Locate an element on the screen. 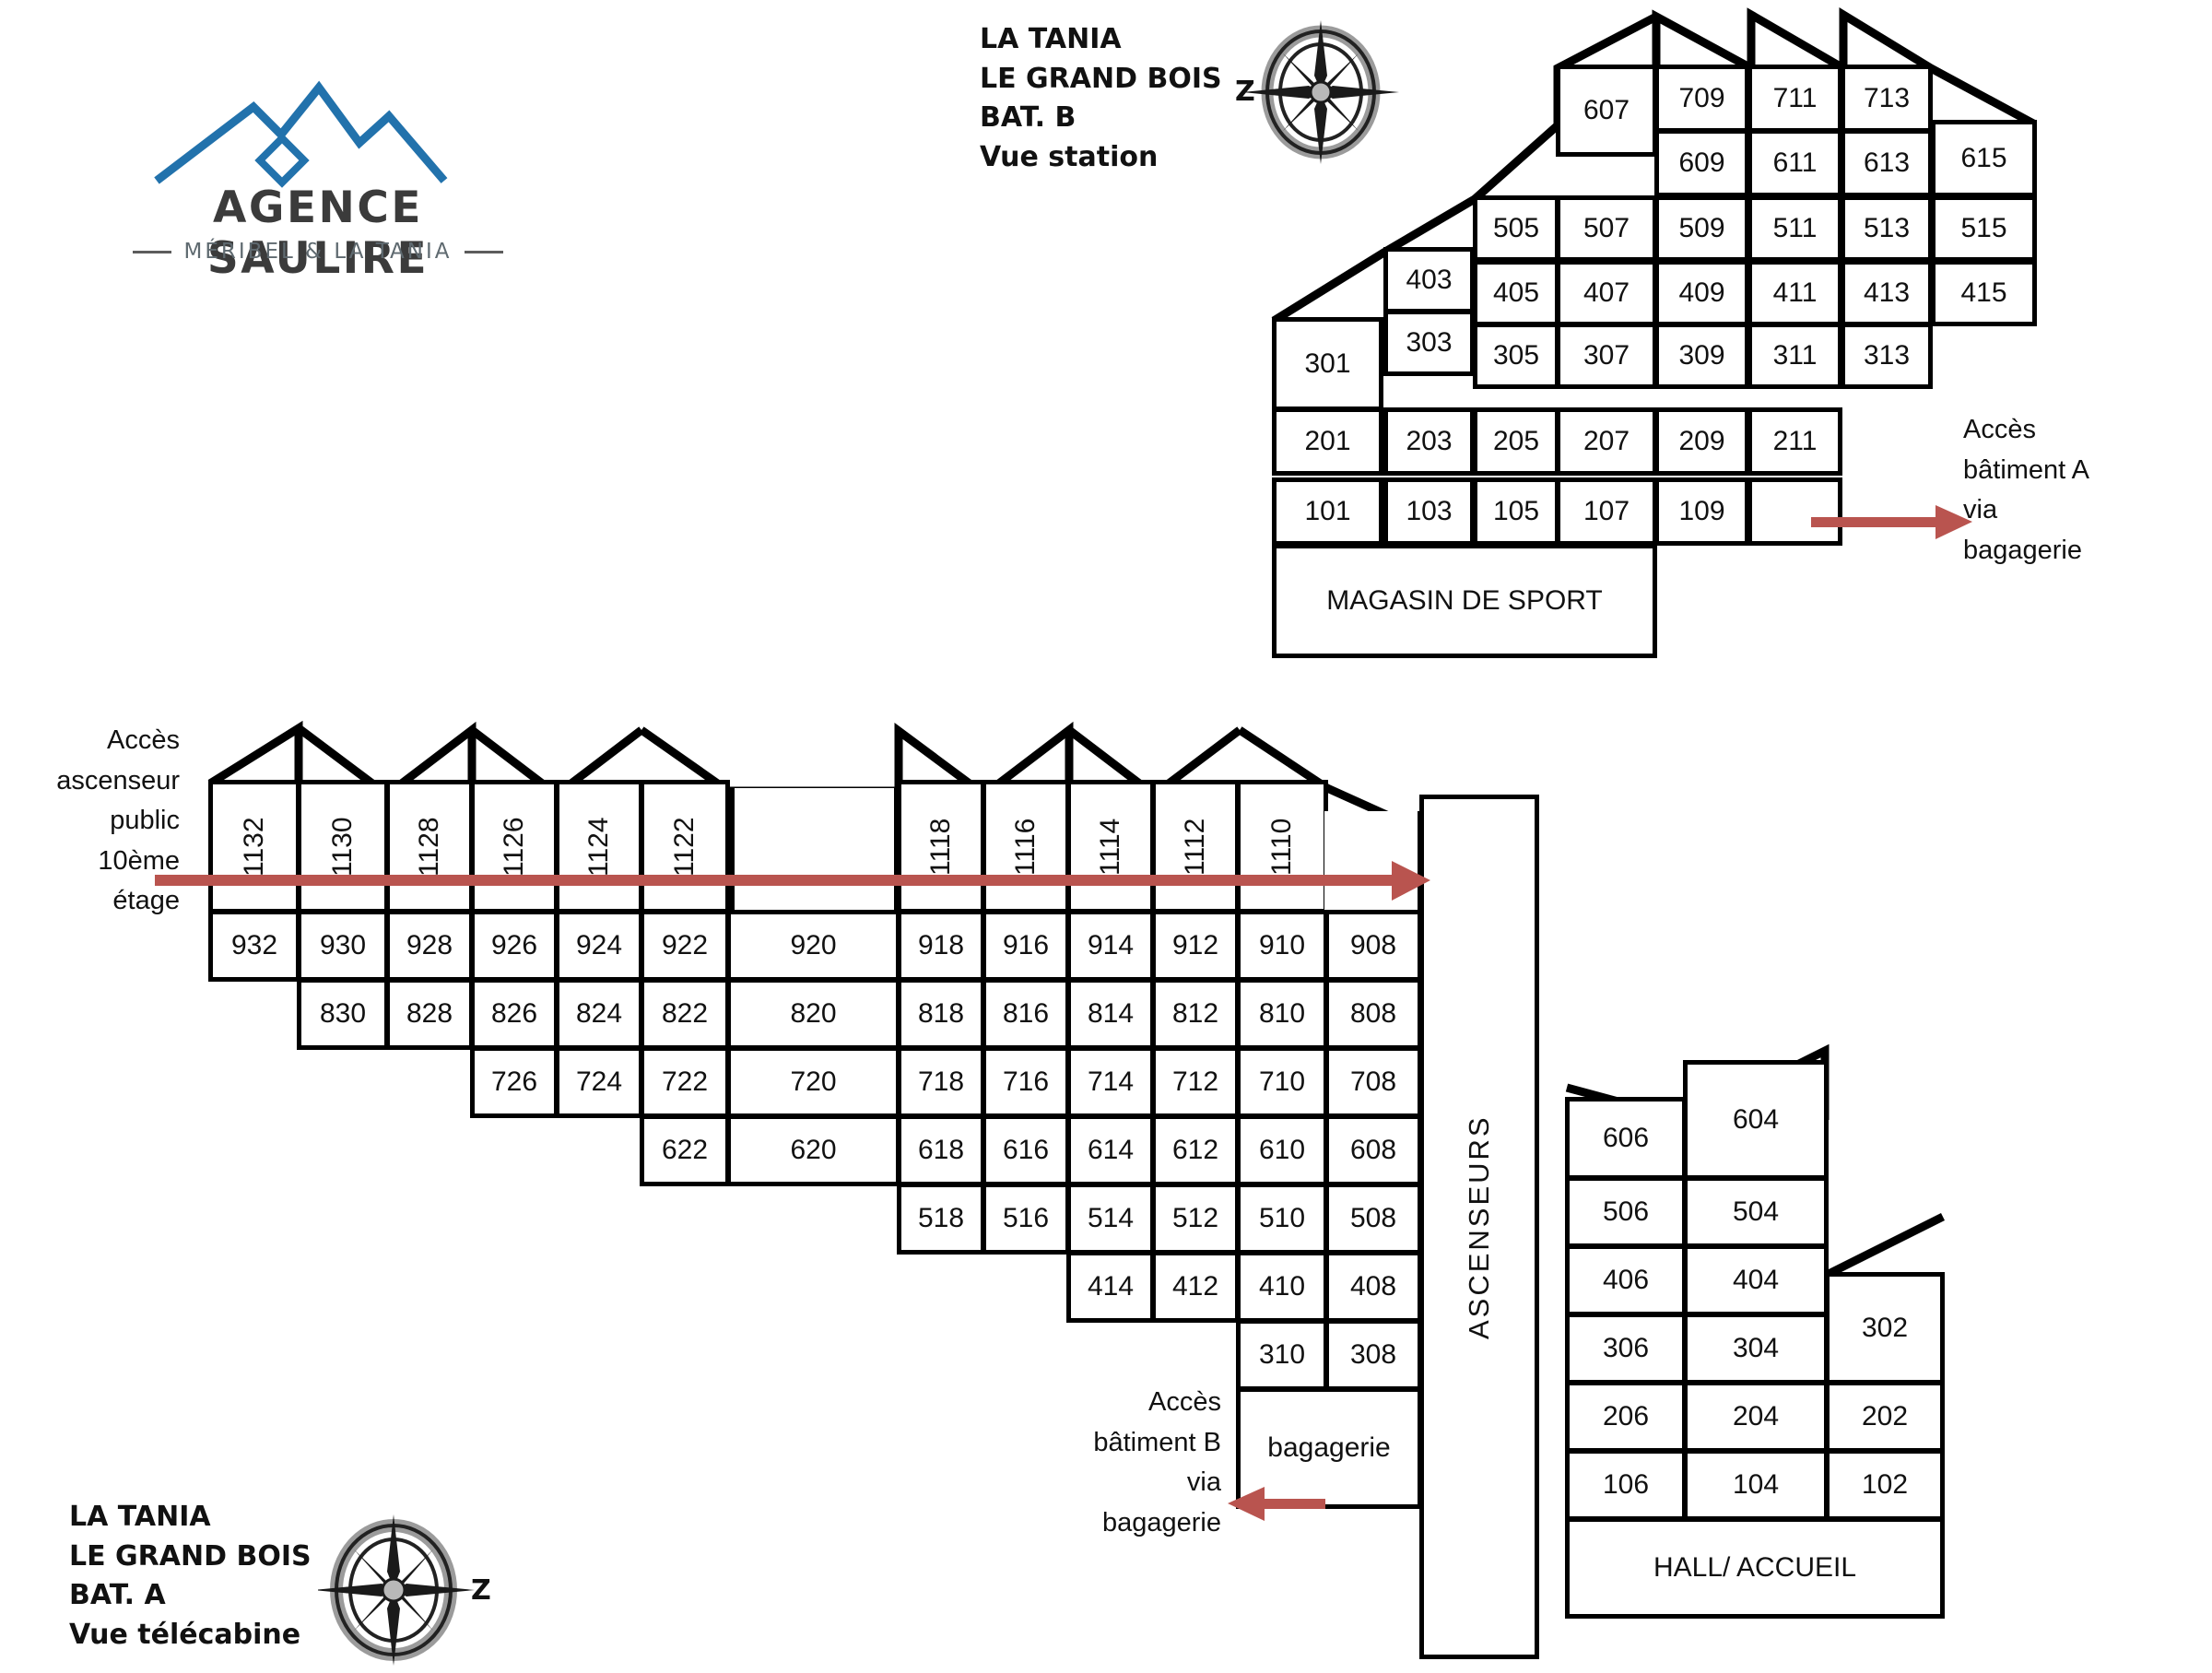 The width and height of the screenshot is (2212, 1673). unit-104: 104 is located at coordinates (1756, 1485).